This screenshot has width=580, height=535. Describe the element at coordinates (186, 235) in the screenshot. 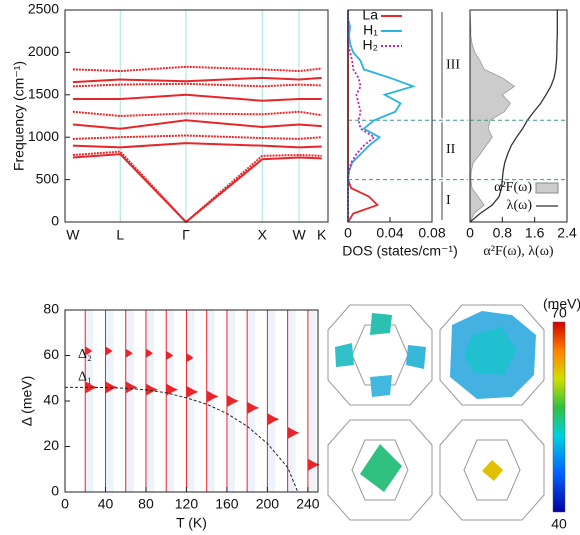

I see `x-tick-label: Γ` at that location.